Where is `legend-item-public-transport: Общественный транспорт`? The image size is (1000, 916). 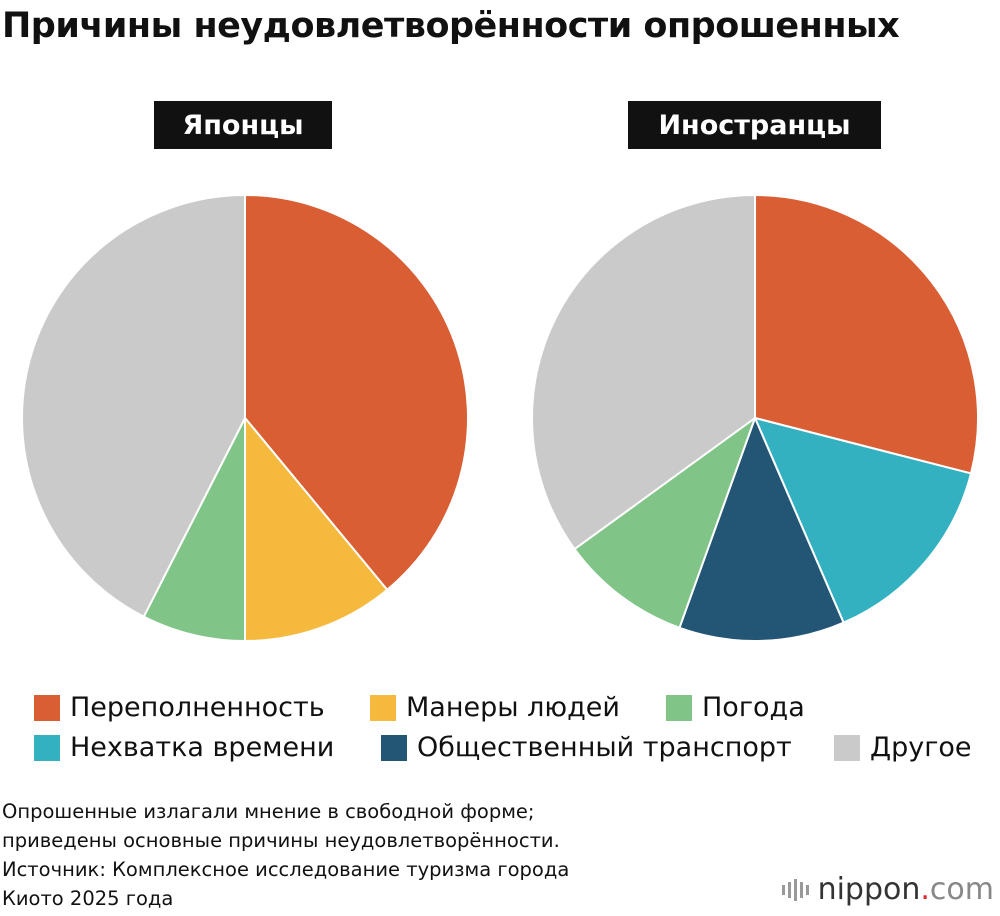 legend-item-public-transport: Общественный транспорт is located at coordinates (586, 747).